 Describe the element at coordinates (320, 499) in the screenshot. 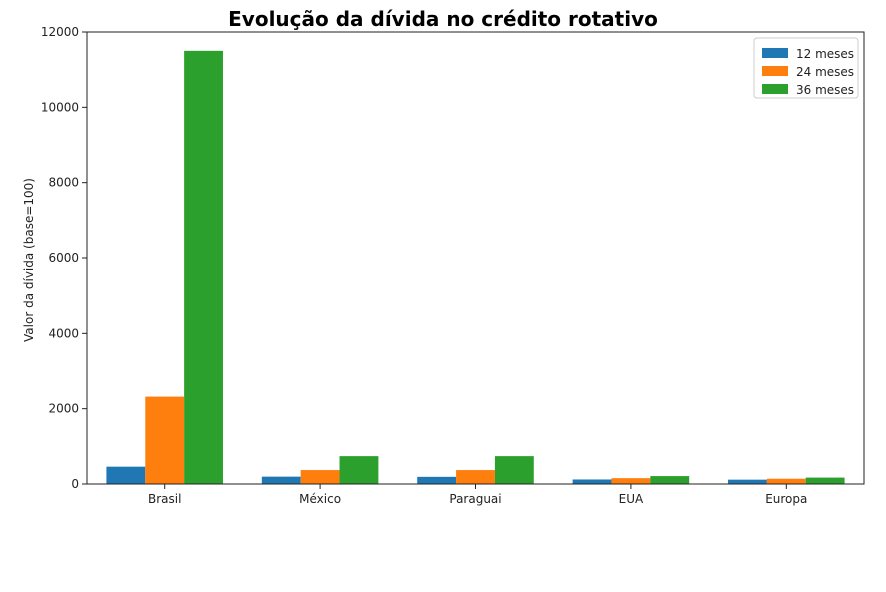

I see `x-tick-label: México` at that location.